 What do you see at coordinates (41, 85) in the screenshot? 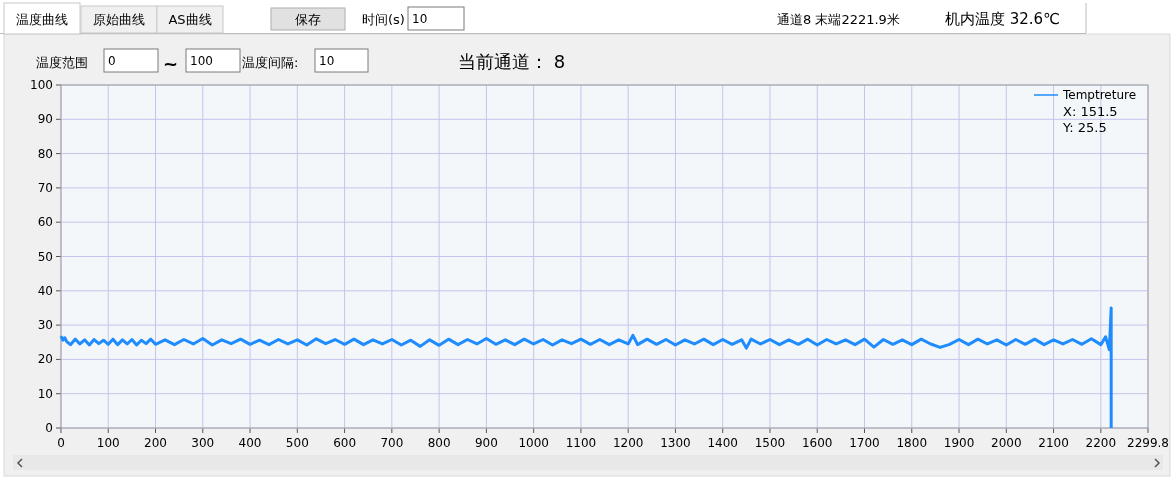
I see `y-tick-label: 100` at bounding box center [41, 85].